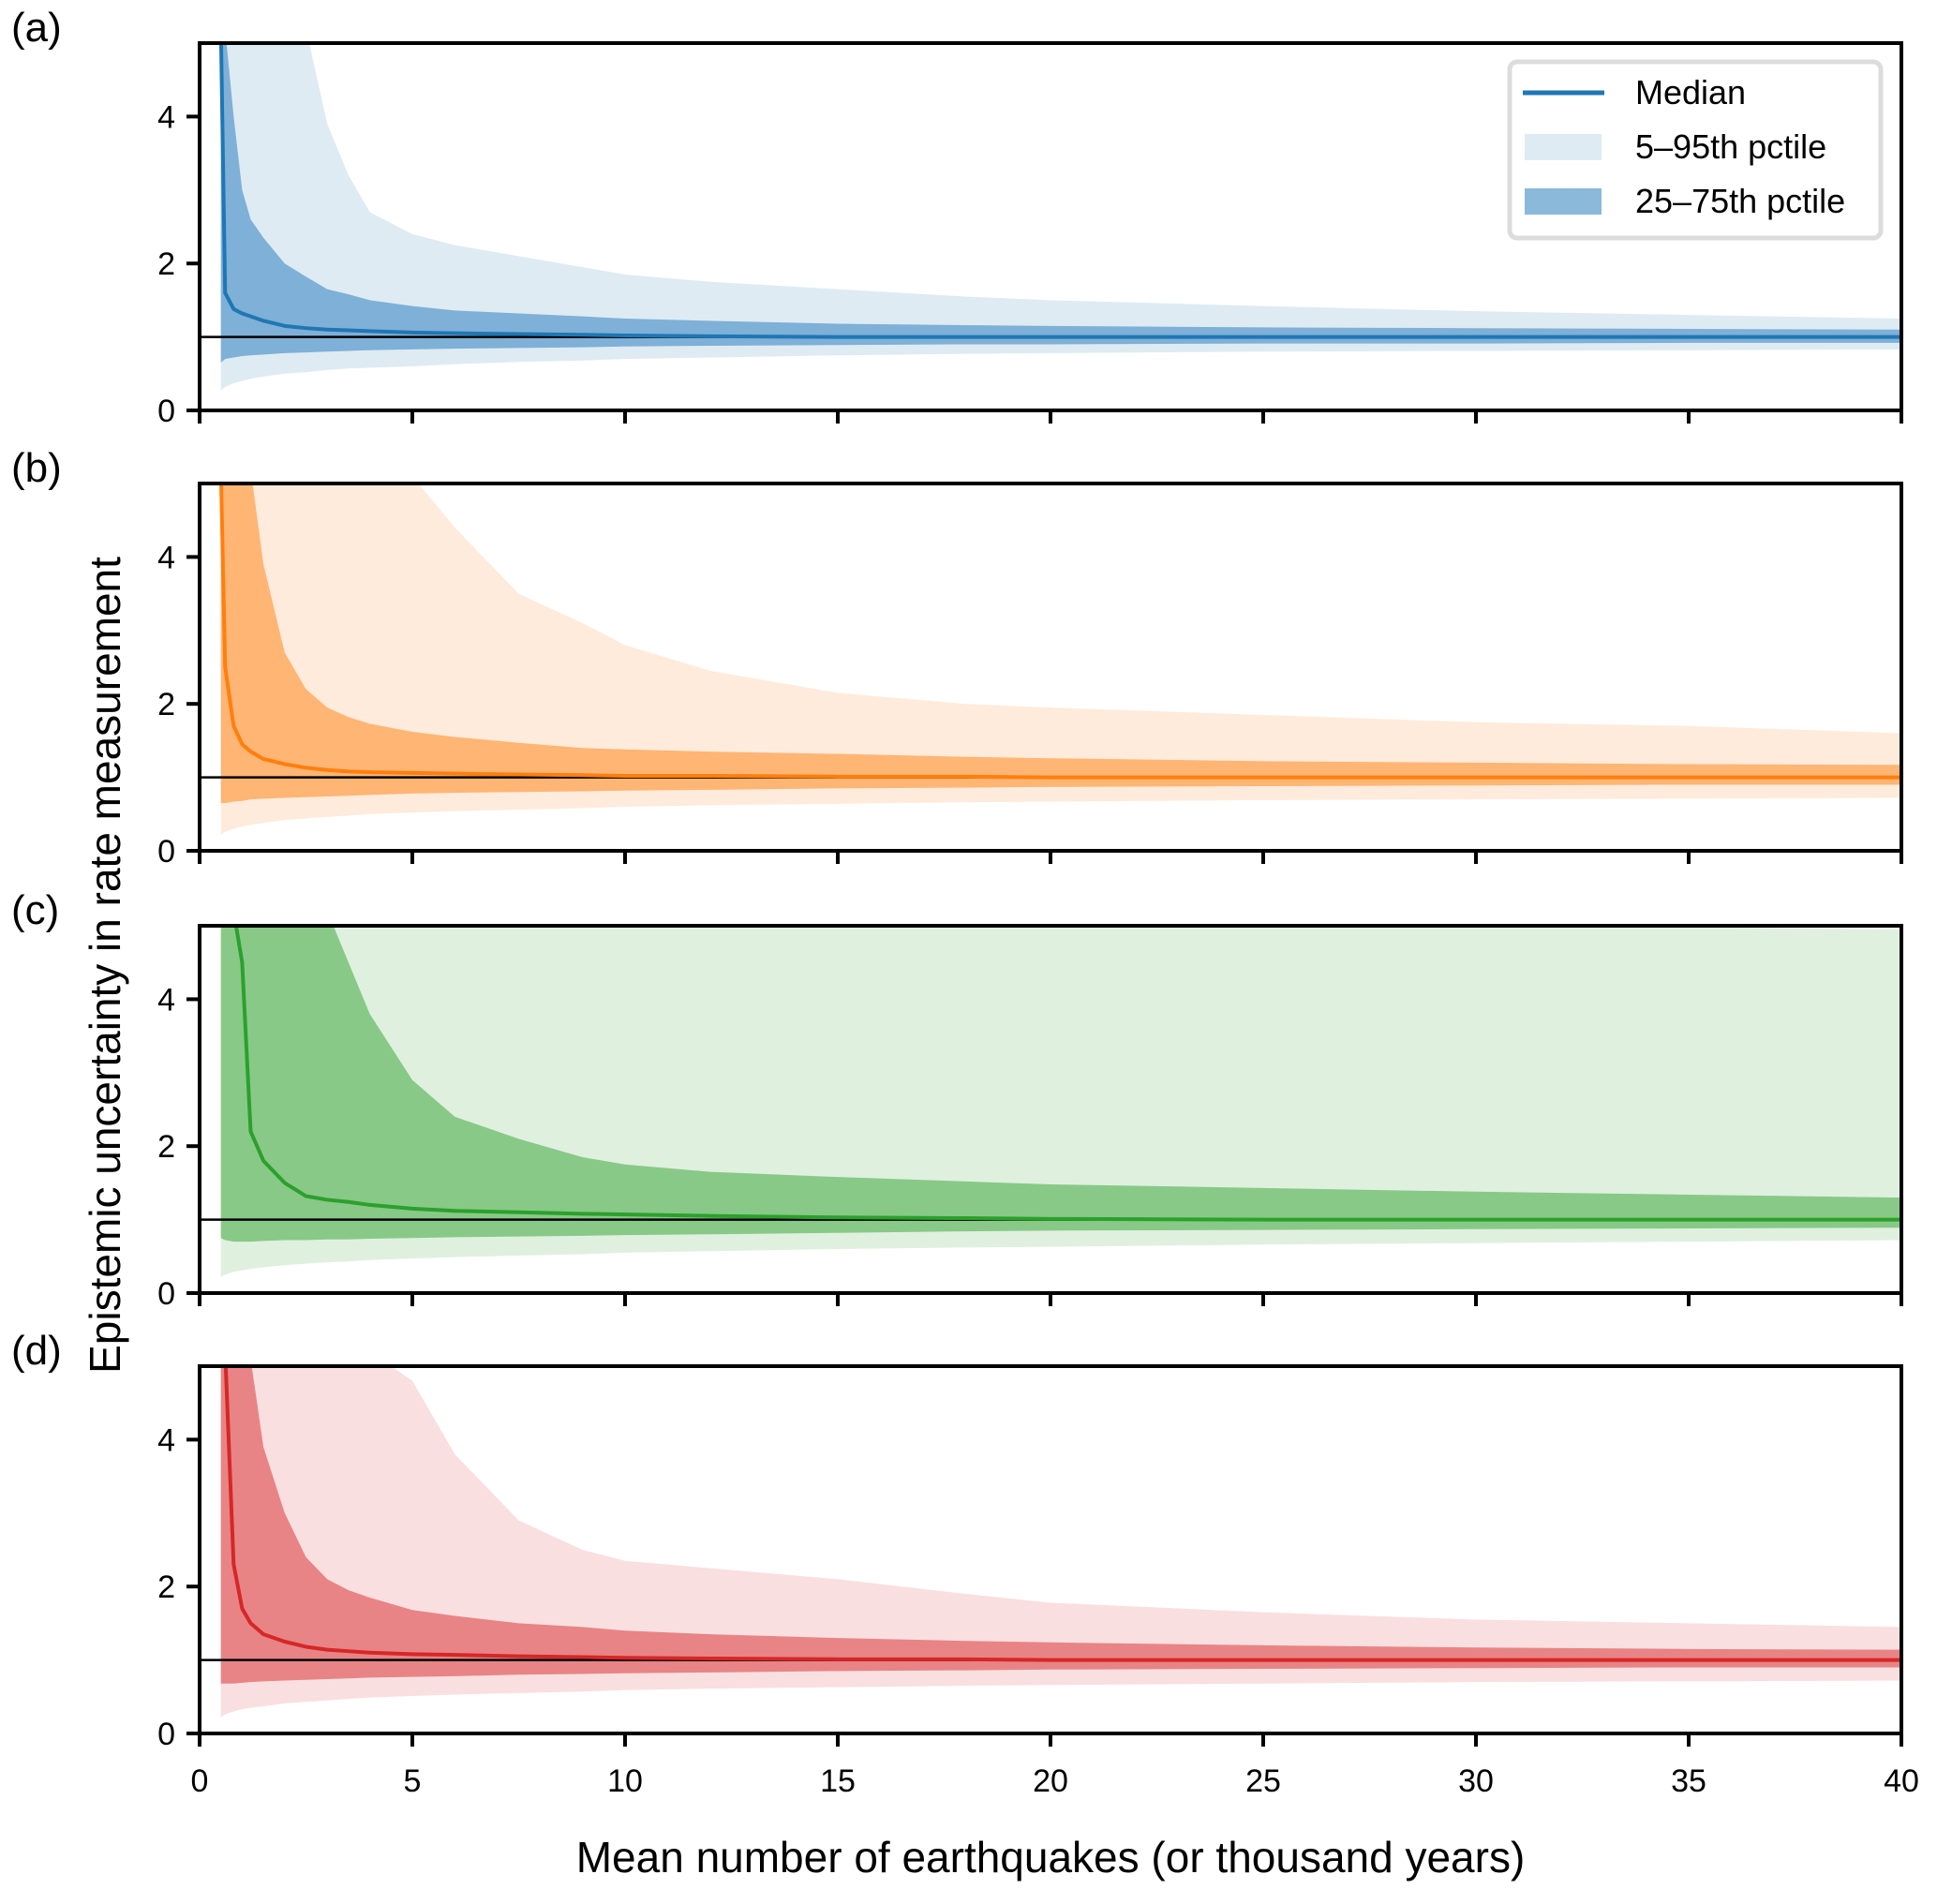  Describe the element at coordinates (36, 1351) in the screenshot. I see `panel-label: (d)` at that location.